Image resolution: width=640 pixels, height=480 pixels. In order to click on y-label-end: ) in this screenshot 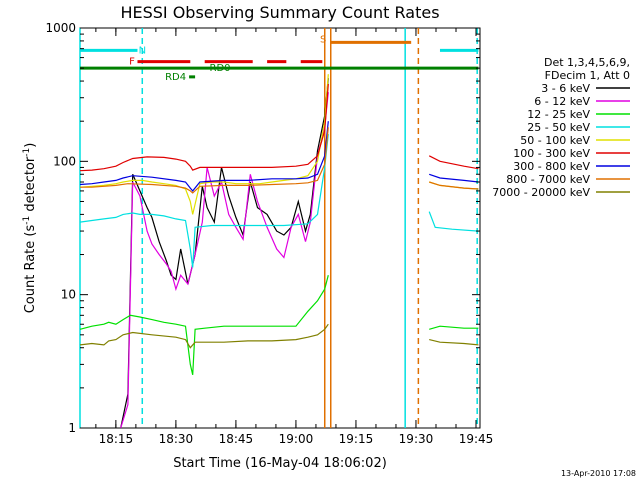, I will do `click(30, 145)`.